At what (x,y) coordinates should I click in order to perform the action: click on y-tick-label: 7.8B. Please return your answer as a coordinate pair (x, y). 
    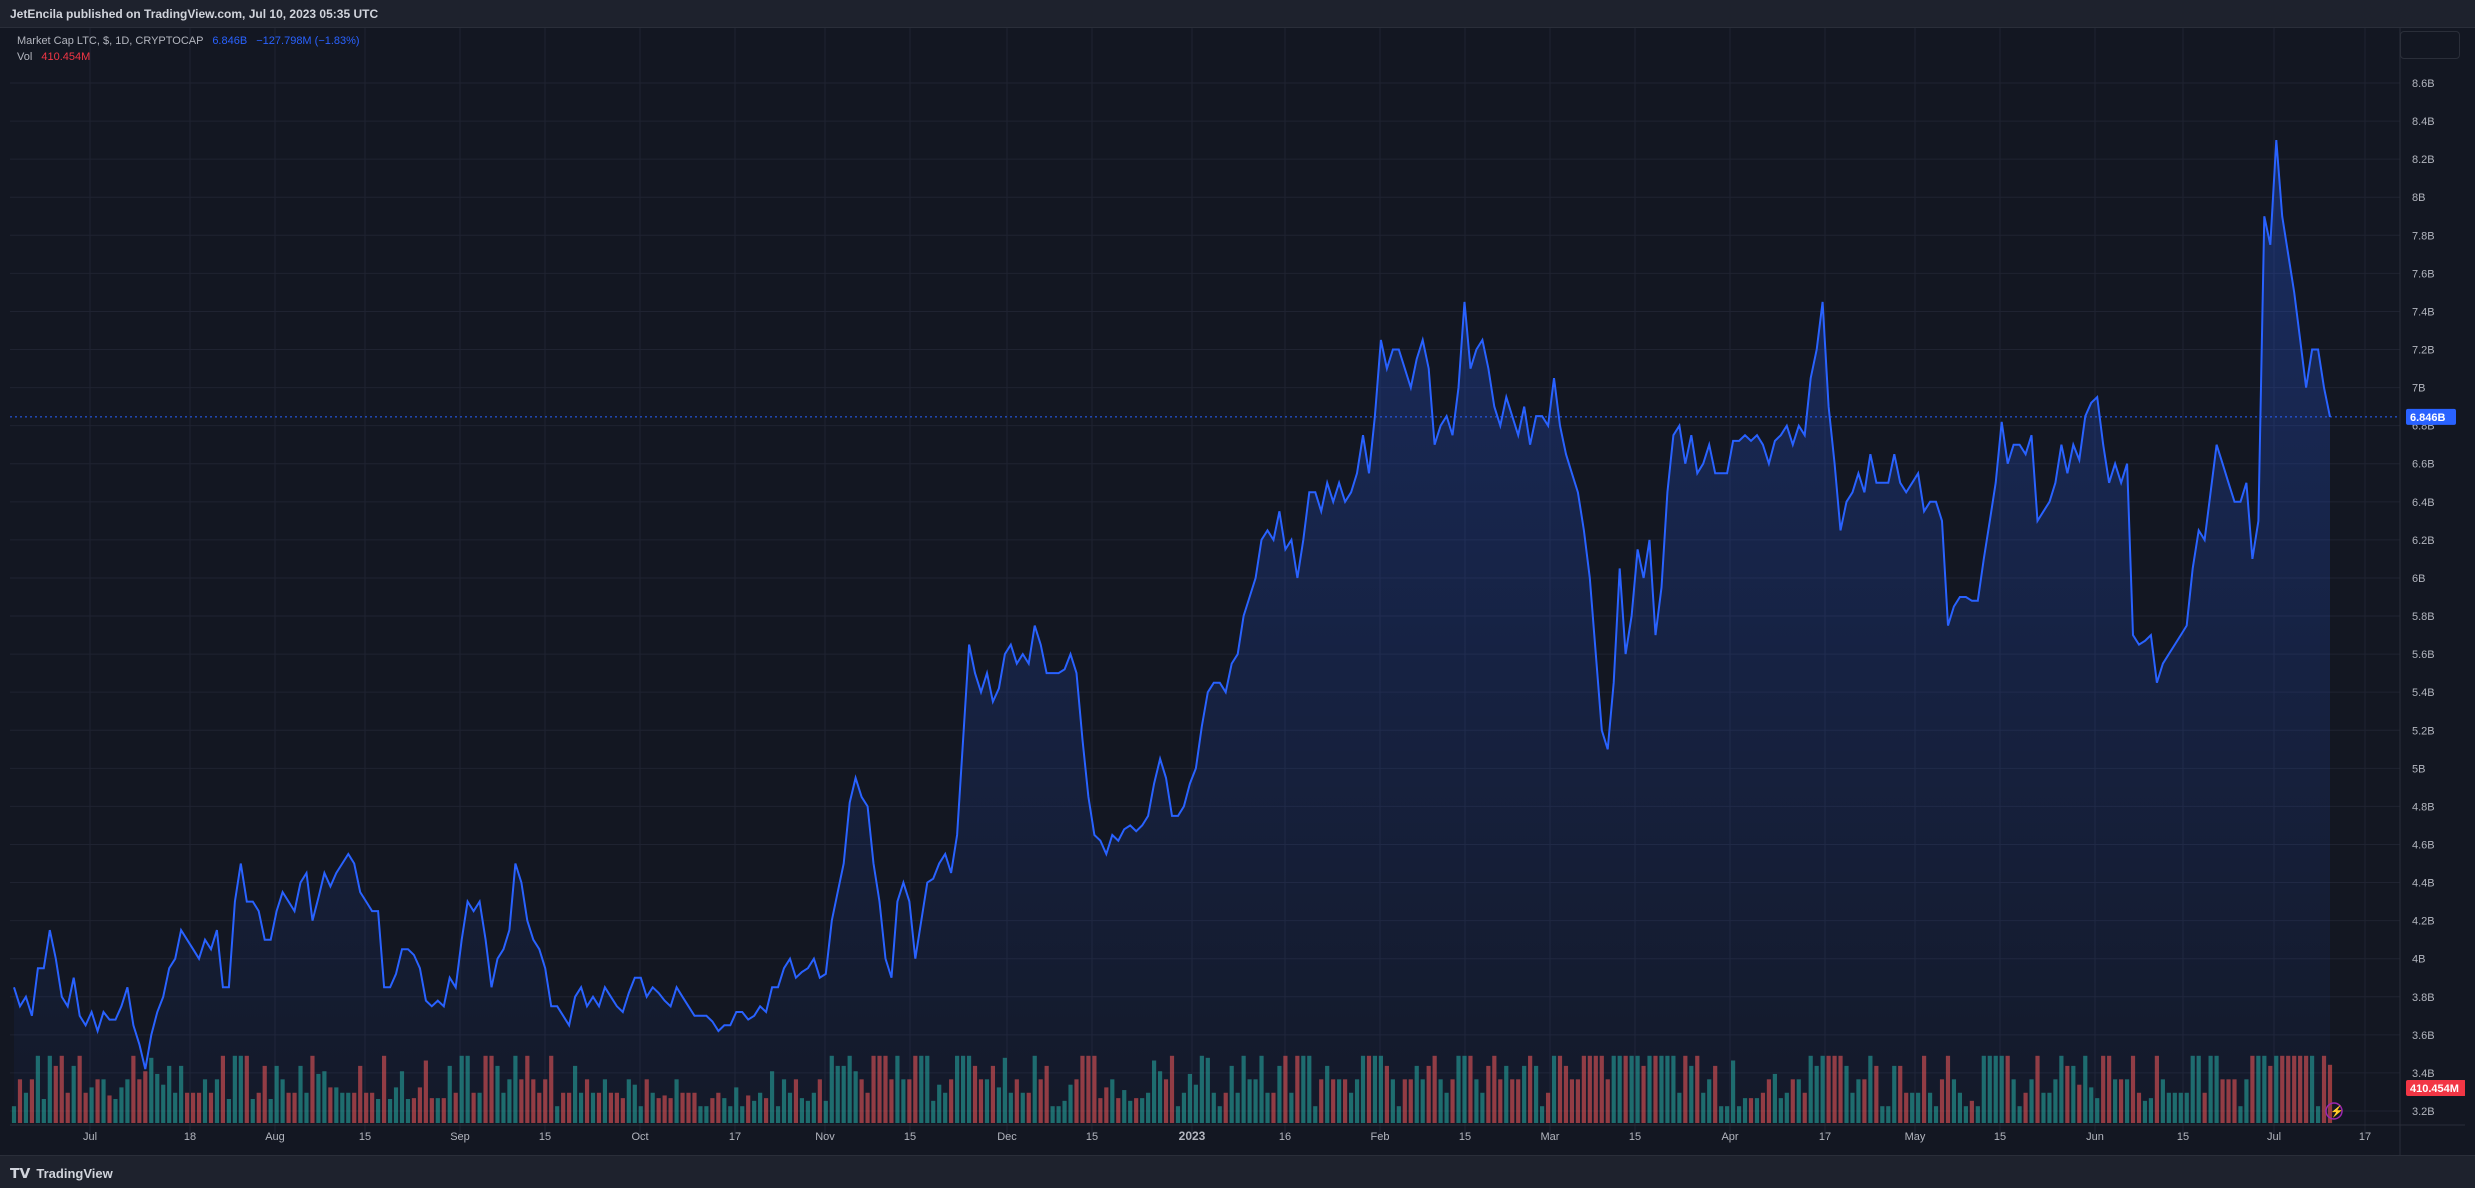
    Looking at the image, I should click on (2423, 236).